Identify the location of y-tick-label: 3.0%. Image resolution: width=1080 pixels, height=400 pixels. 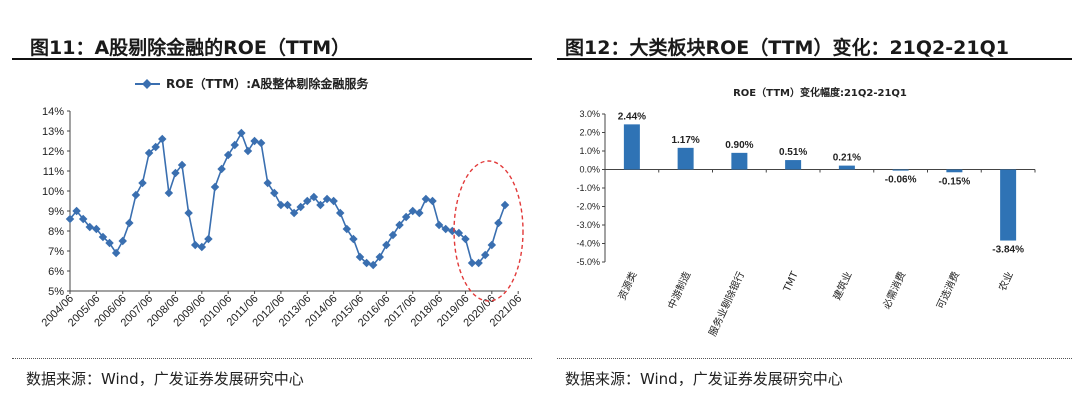
(589, 114).